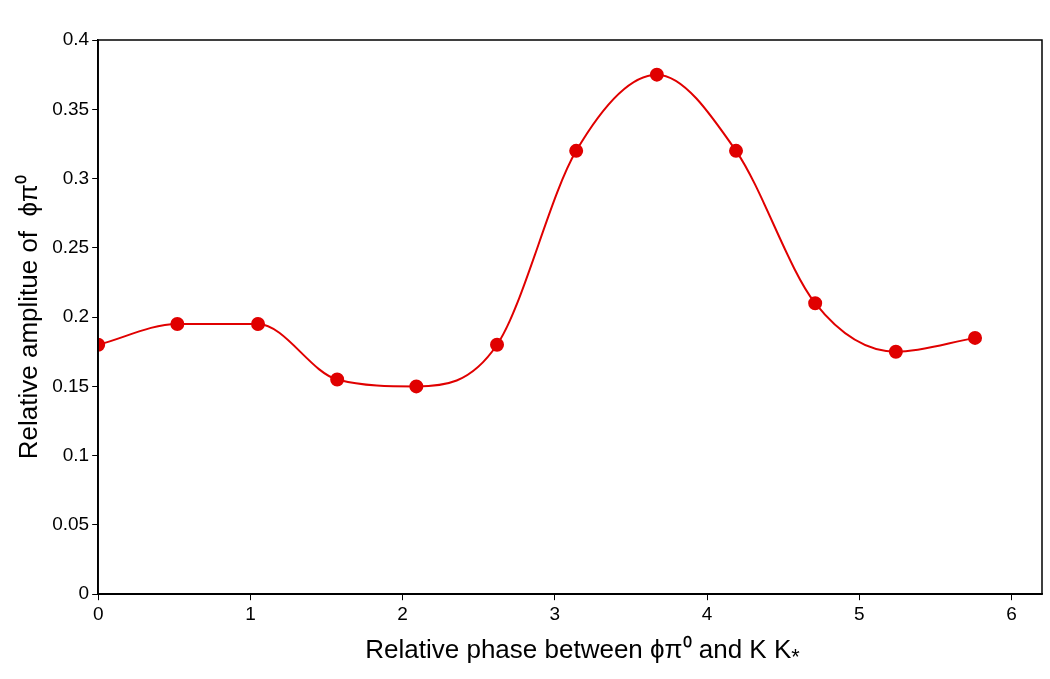 The height and width of the screenshot is (679, 1050). Describe the element at coordinates (402, 613) in the screenshot. I see `x-tick-label: 2` at that location.